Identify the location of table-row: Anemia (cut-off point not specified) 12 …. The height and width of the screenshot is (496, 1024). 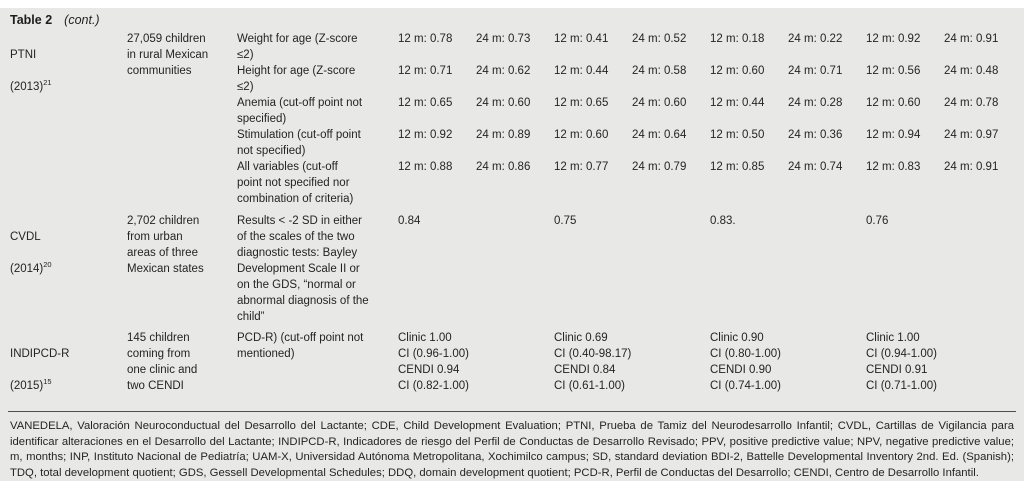
(516, 111).